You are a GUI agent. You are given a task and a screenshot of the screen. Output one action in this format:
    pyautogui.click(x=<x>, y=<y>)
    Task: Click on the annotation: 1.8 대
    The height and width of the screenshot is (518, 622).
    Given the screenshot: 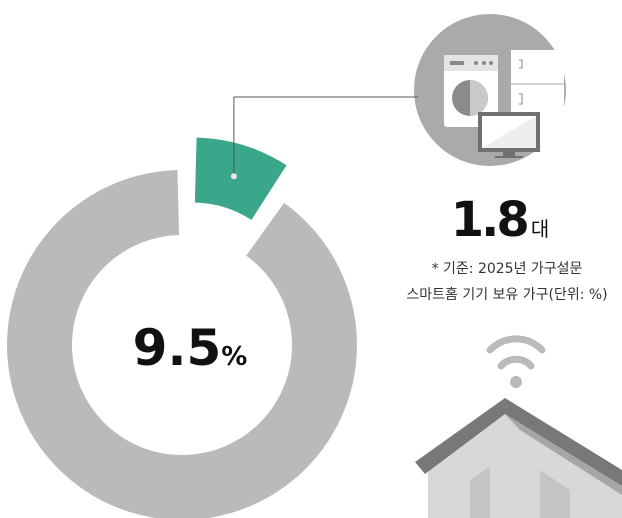 What is the action you would take?
    pyautogui.click(x=500, y=220)
    